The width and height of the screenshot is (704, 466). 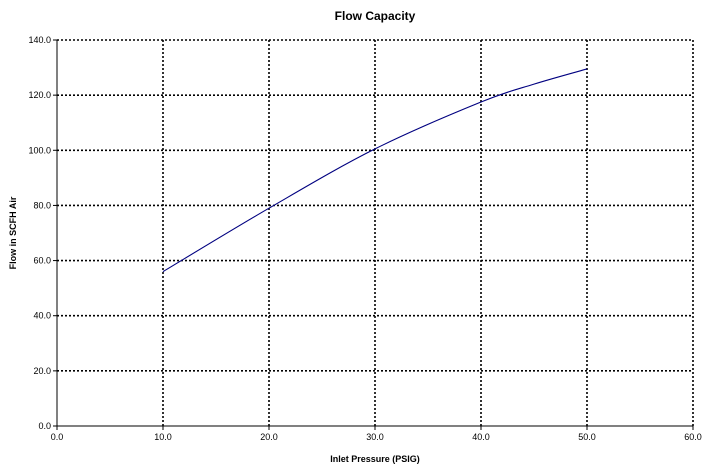 What do you see at coordinates (375, 459) in the screenshot?
I see `x-axis-label: Inlet Pressure (PSIG)` at bounding box center [375, 459].